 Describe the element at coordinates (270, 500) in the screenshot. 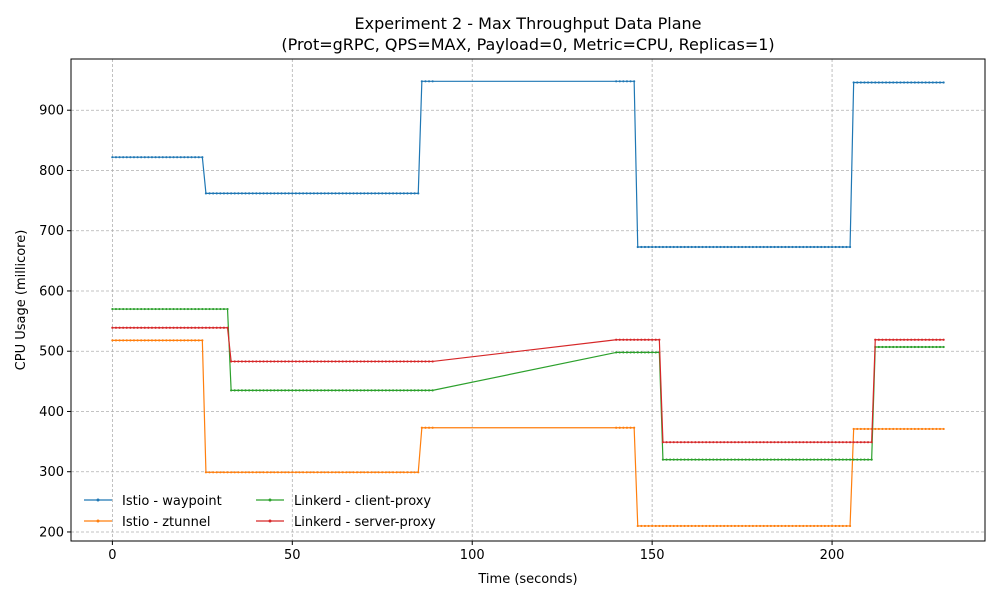

I see `legend-marker` at that location.